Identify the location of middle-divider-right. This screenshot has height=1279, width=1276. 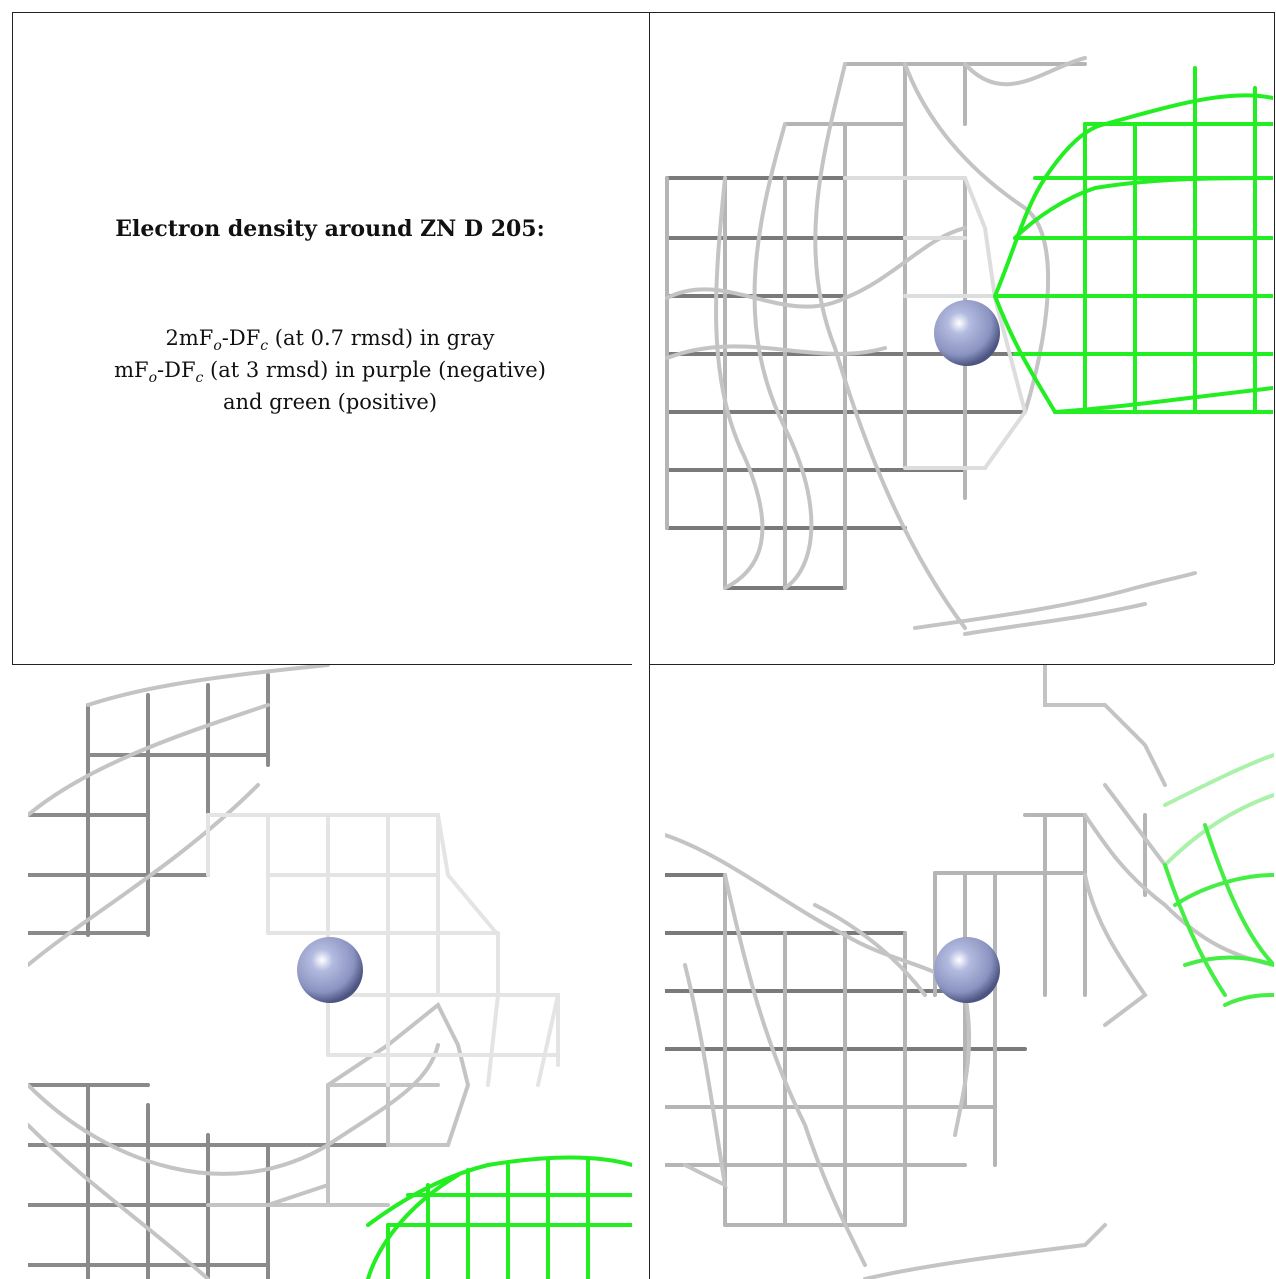
(961, 664).